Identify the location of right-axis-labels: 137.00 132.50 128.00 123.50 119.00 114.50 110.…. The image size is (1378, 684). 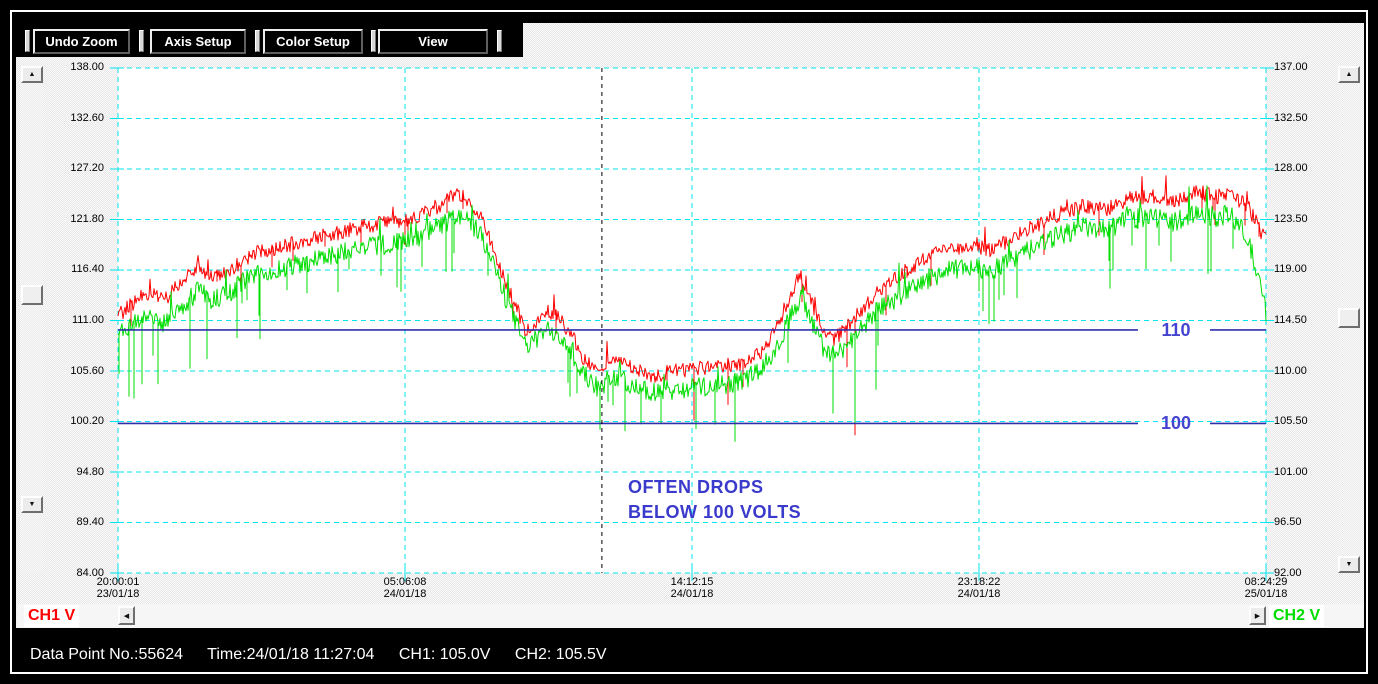
(1306, 320).